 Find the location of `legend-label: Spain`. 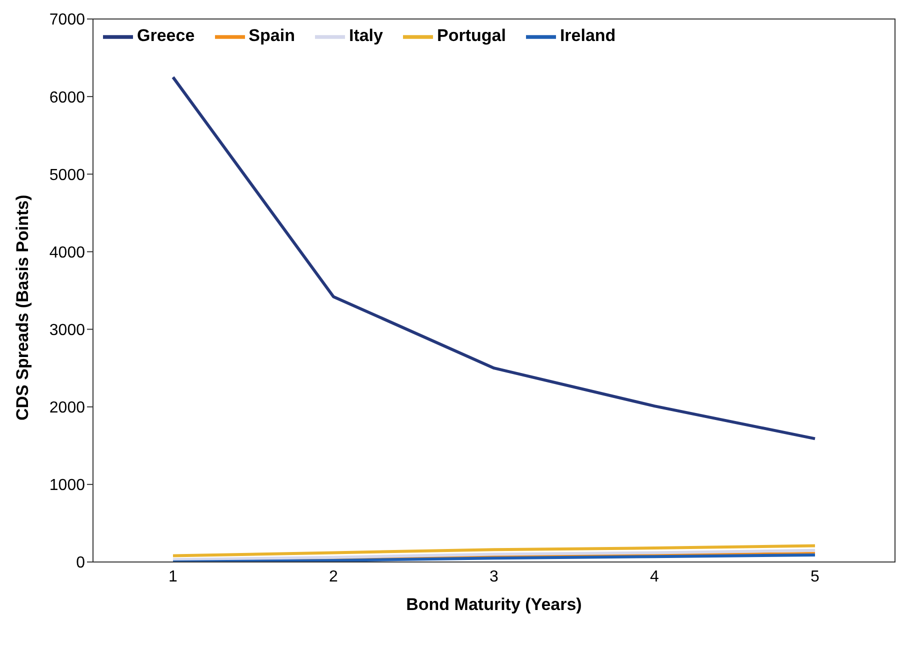

legend-label: Spain is located at coordinates (271, 36).